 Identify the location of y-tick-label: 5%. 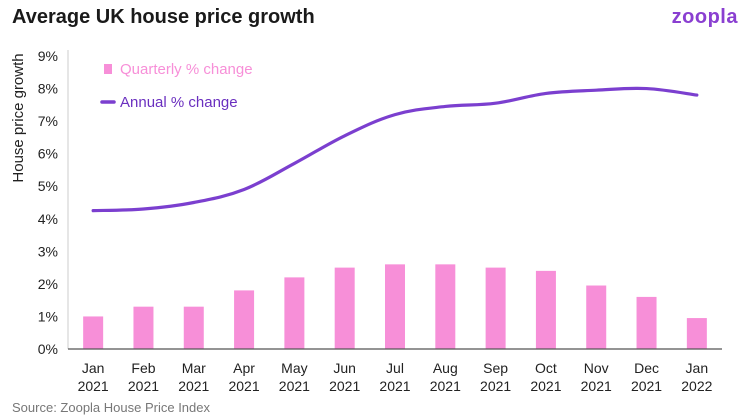
(48, 186).